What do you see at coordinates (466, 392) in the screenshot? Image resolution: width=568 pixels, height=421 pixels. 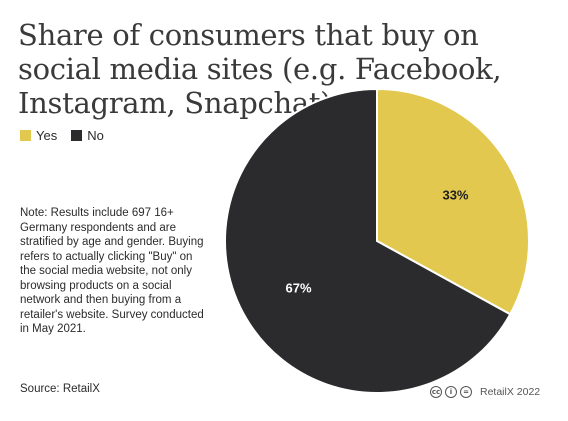 I see `noderivs-icon: =` at bounding box center [466, 392].